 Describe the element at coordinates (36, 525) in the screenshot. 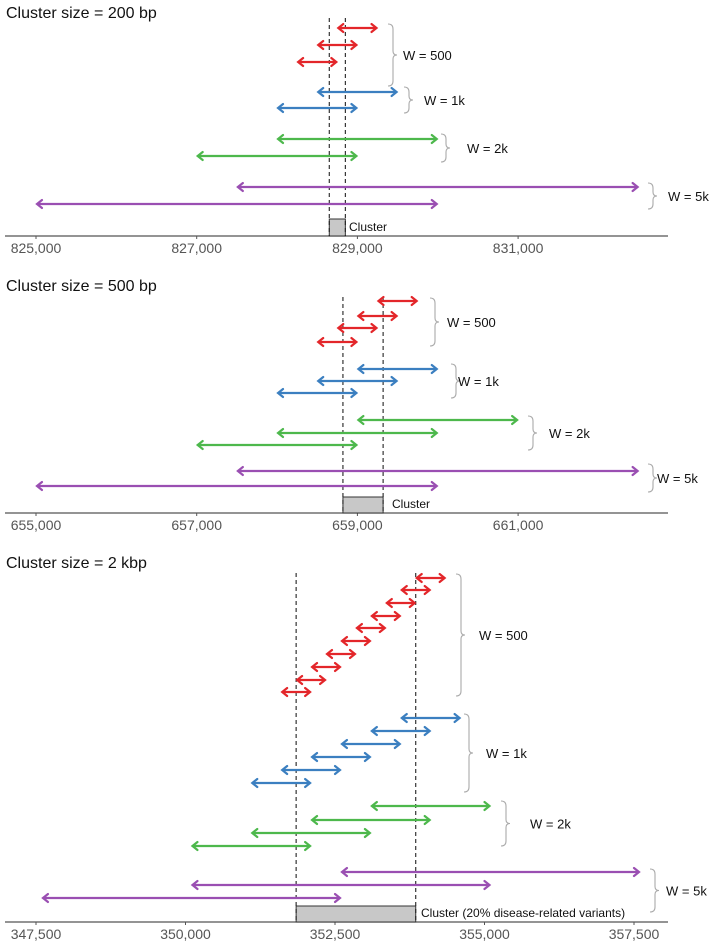

I see `x-tick-label: 655,000` at that location.